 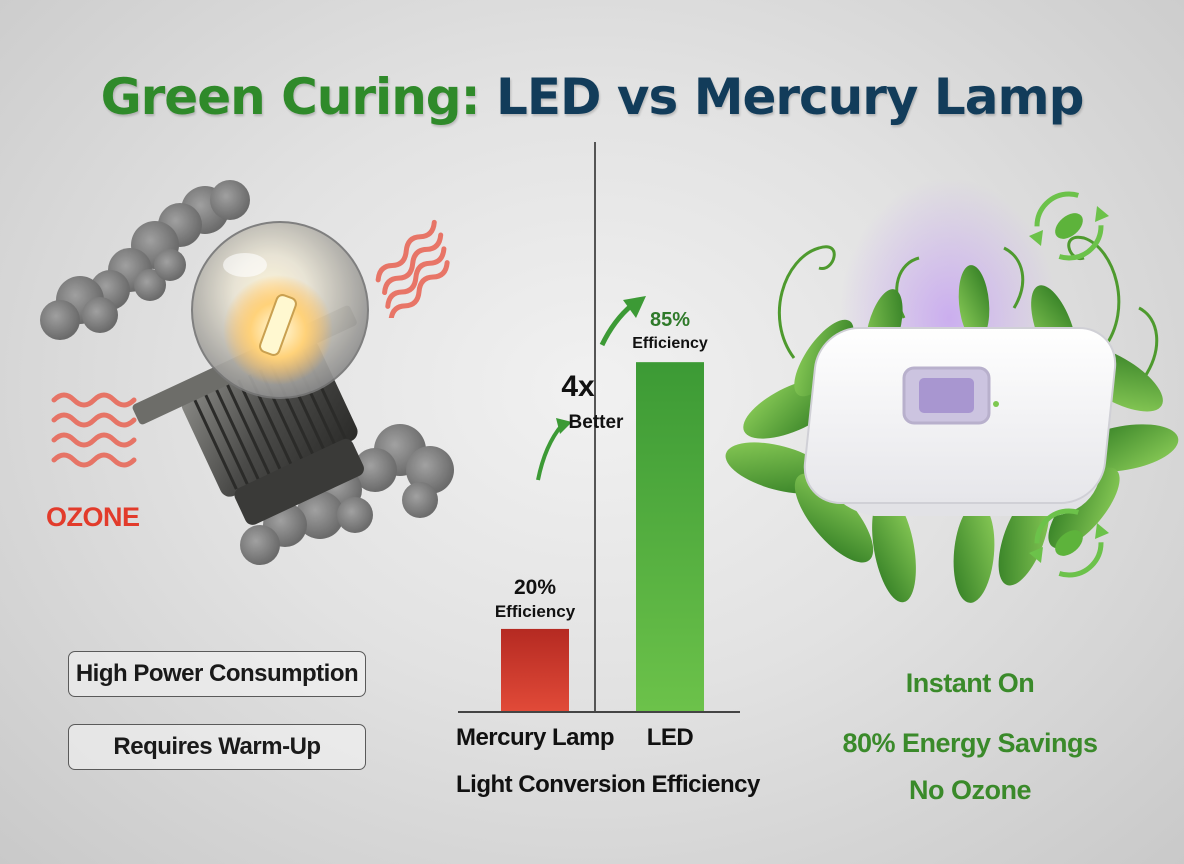 I want to click on bar-led, so click(x=670, y=536).